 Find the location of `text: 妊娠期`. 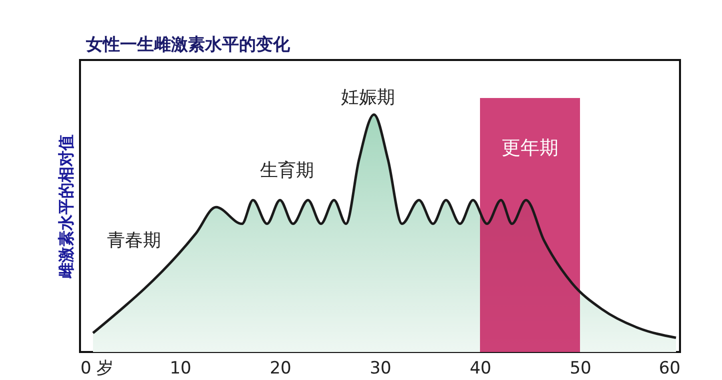

text: 妊娠期 is located at coordinates (368, 97).